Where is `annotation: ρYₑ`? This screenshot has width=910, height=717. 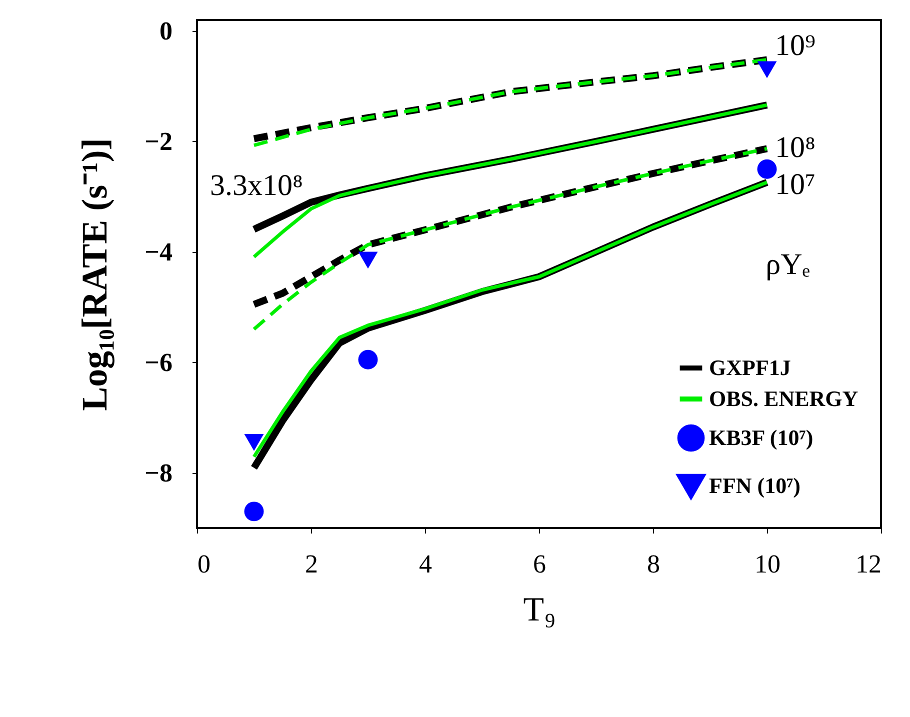
annotation: ρYₑ is located at coordinates (788, 264).